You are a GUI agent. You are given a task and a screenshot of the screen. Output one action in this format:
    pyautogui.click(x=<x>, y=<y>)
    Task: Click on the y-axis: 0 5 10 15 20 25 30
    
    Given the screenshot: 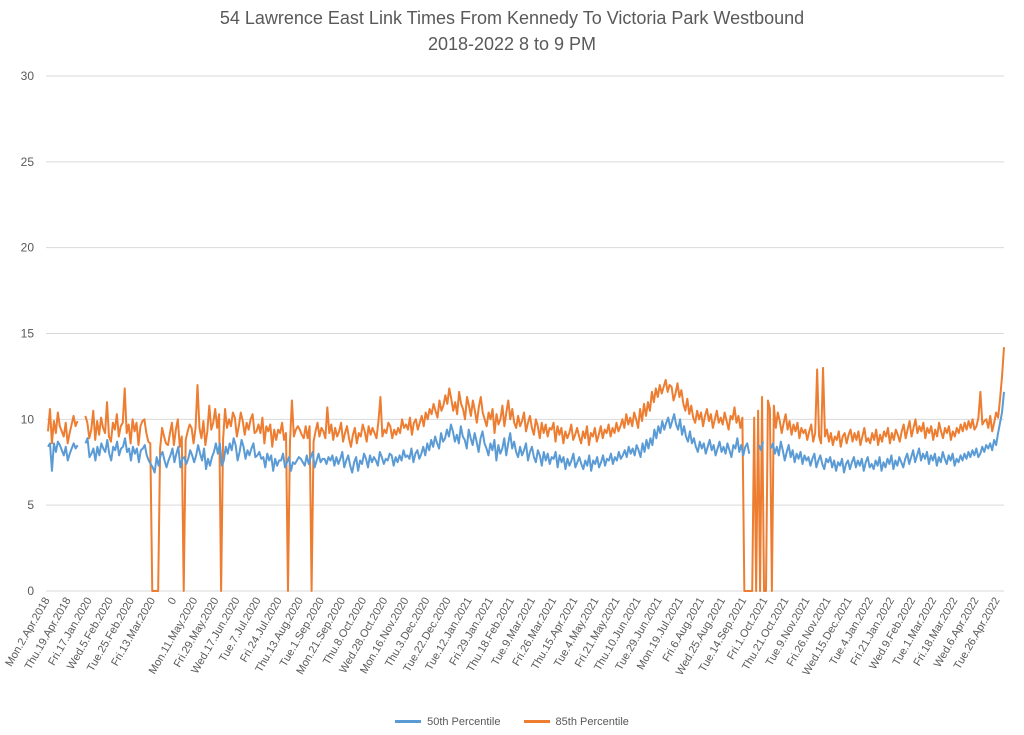 What is the action you would take?
    pyautogui.click(x=28, y=333)
    